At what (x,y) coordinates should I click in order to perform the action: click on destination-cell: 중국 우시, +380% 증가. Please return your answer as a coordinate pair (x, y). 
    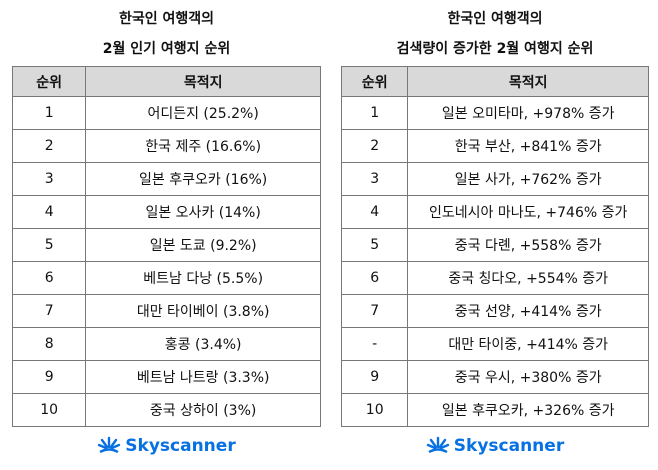
    Looking at the image, I should click on (528, 377).